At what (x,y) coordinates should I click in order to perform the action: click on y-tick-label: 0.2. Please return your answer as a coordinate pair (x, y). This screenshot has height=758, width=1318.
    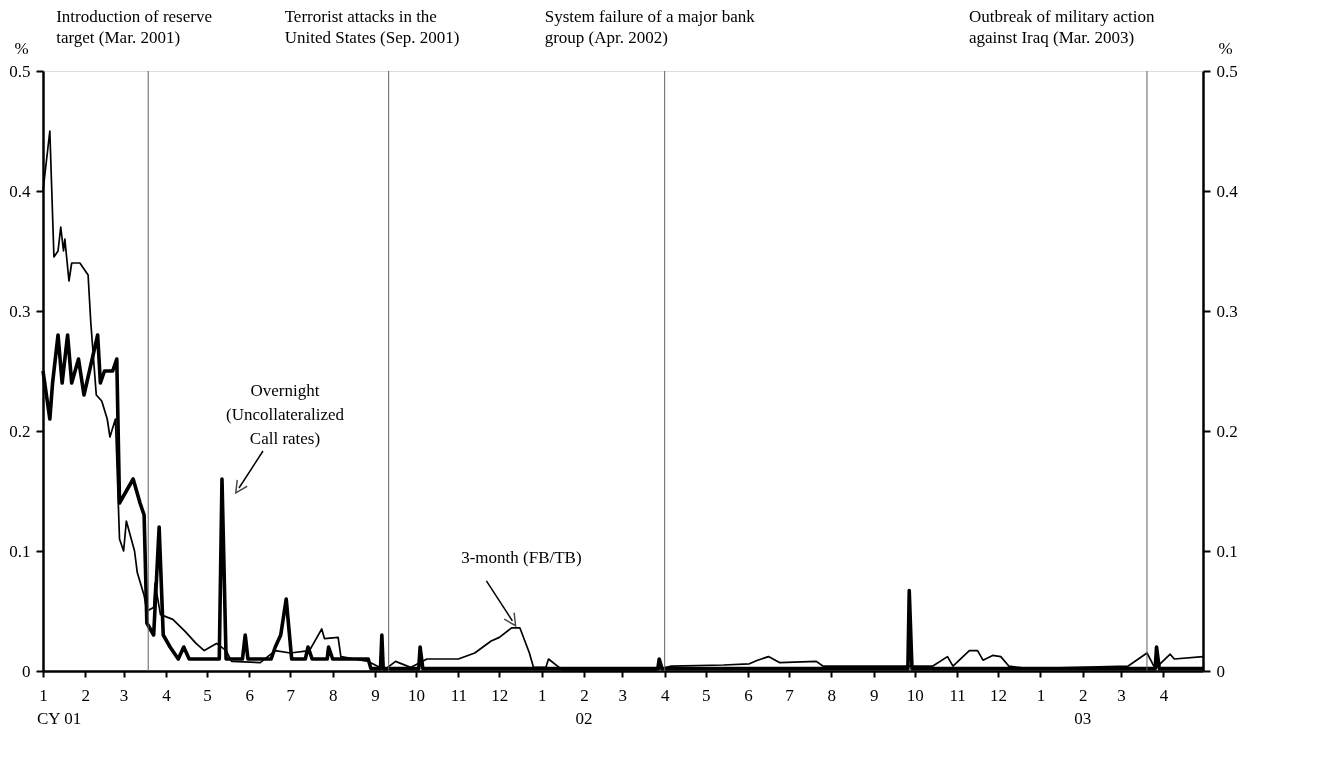
    Looking at the image, I should click on (20, 431).